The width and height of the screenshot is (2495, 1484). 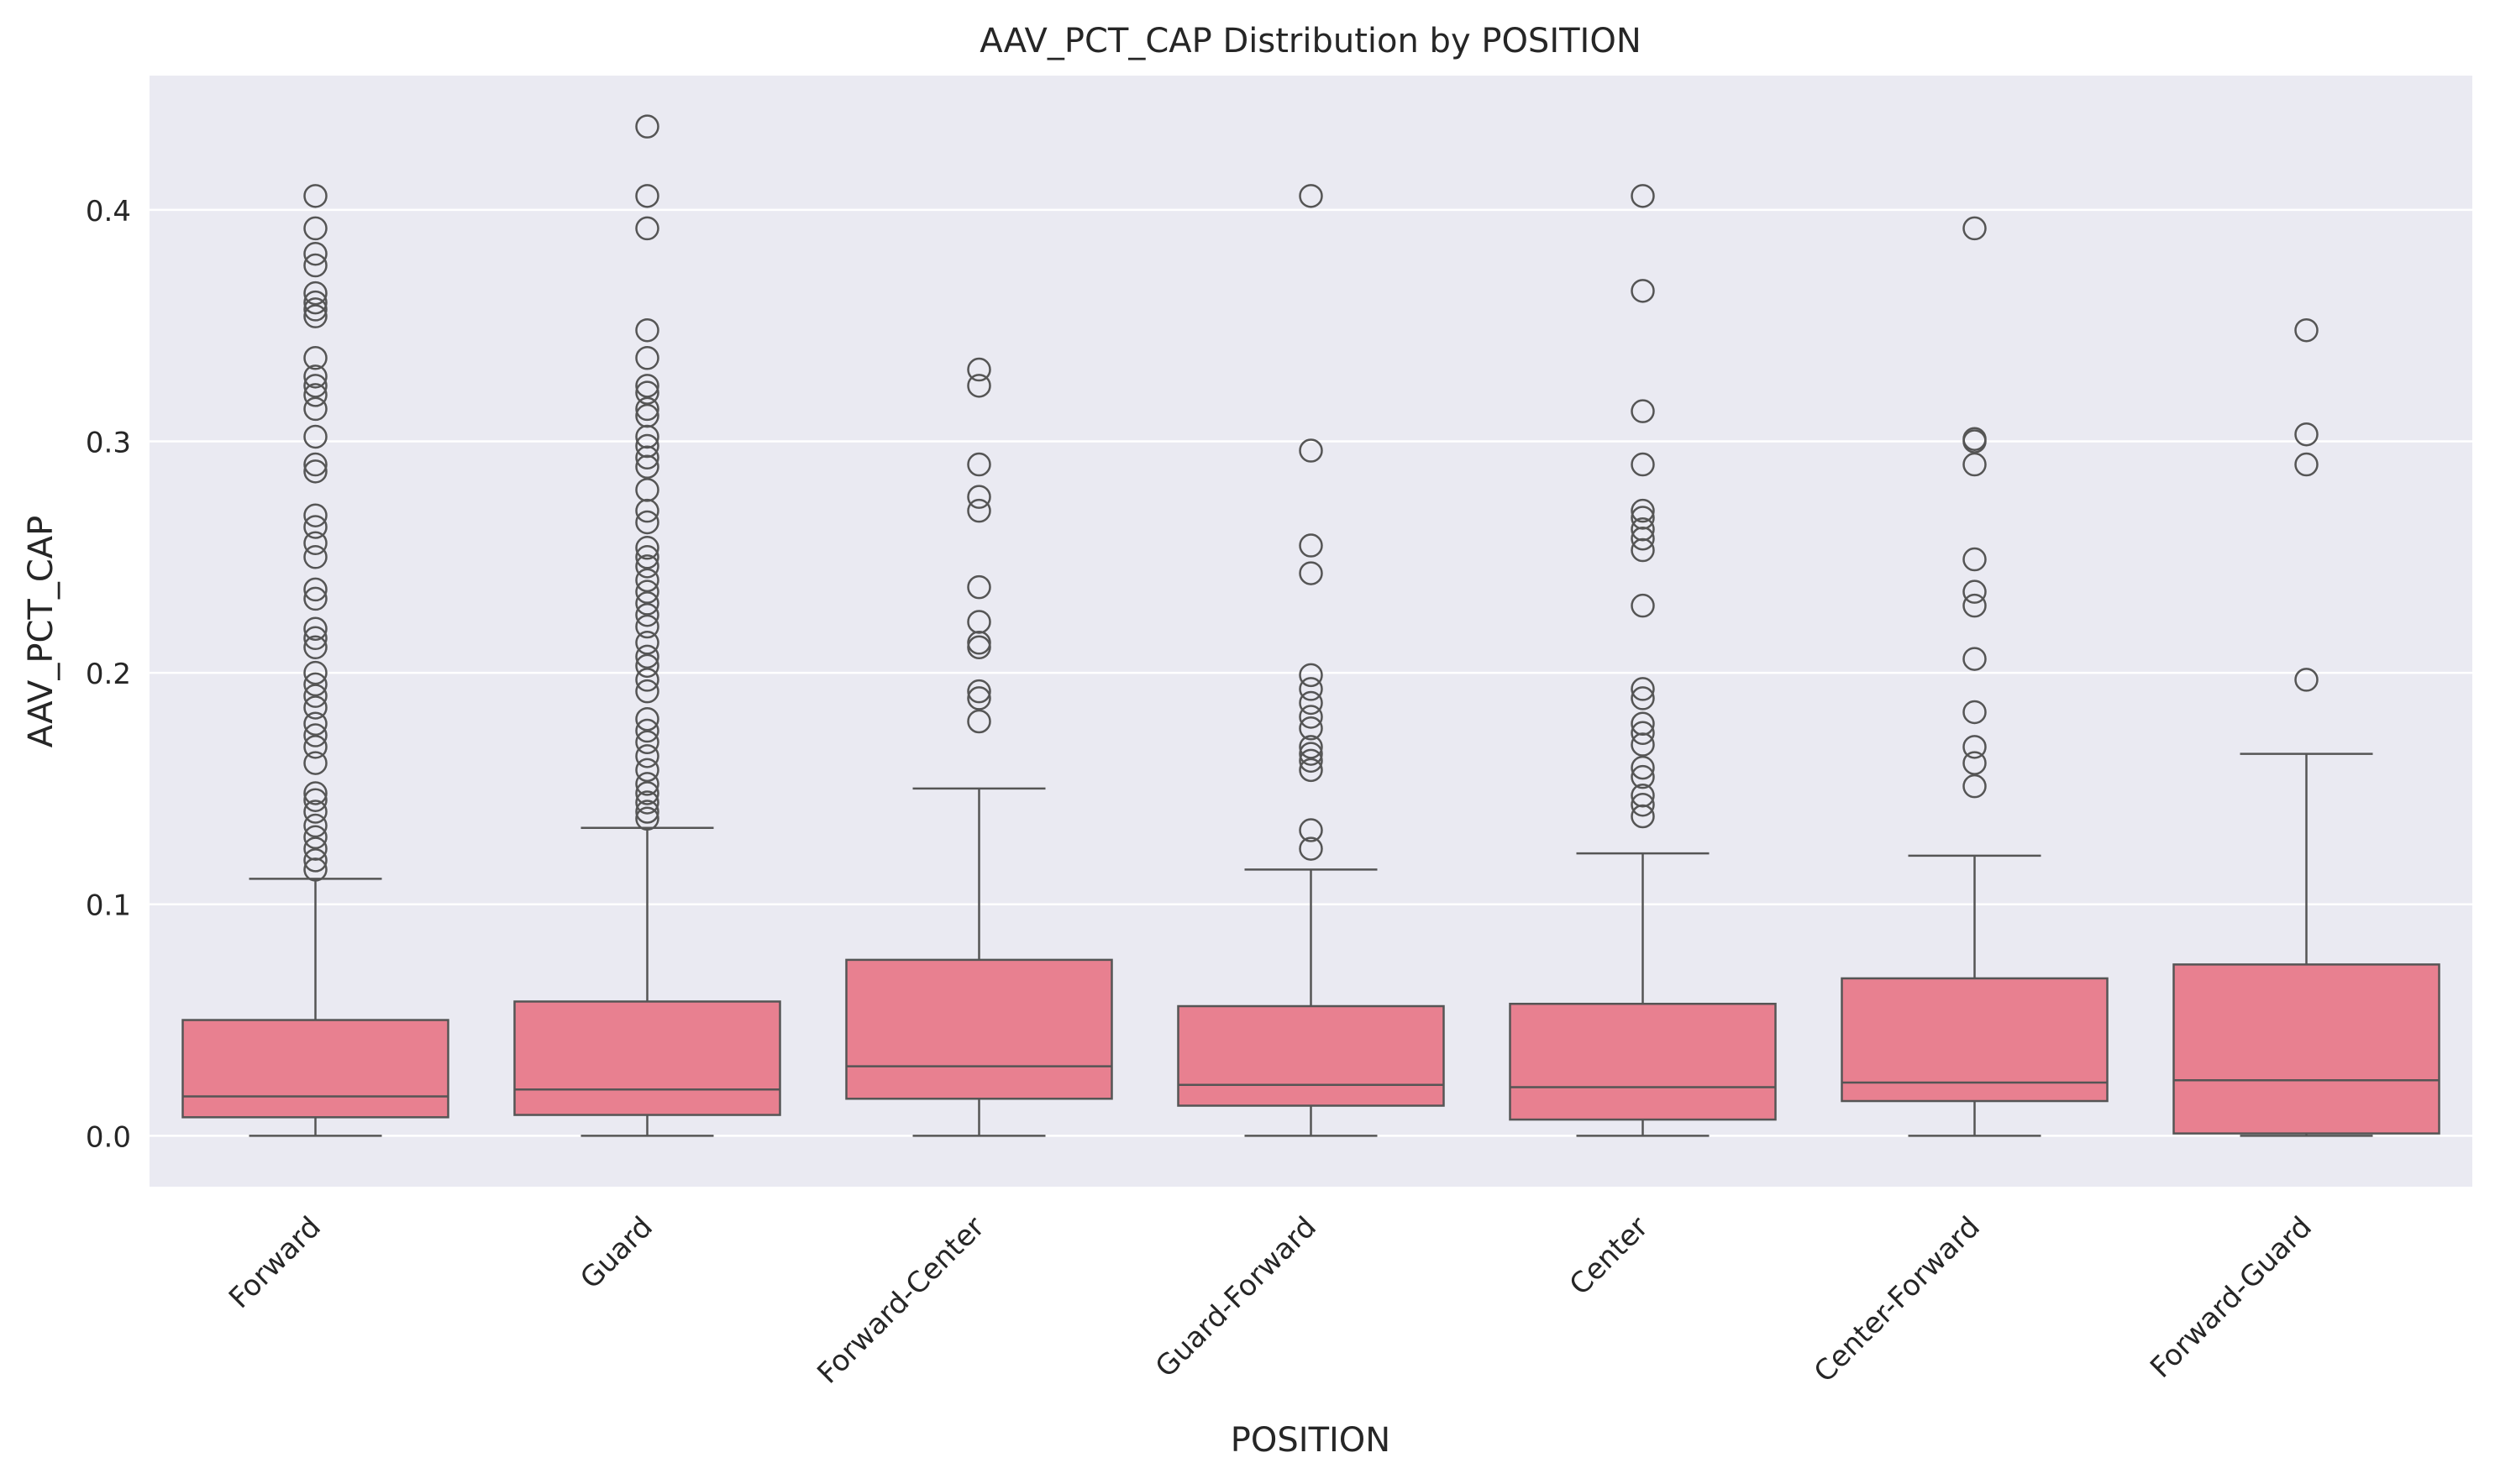 I want to click on box-center-forward, so click(x=1975, y=676).